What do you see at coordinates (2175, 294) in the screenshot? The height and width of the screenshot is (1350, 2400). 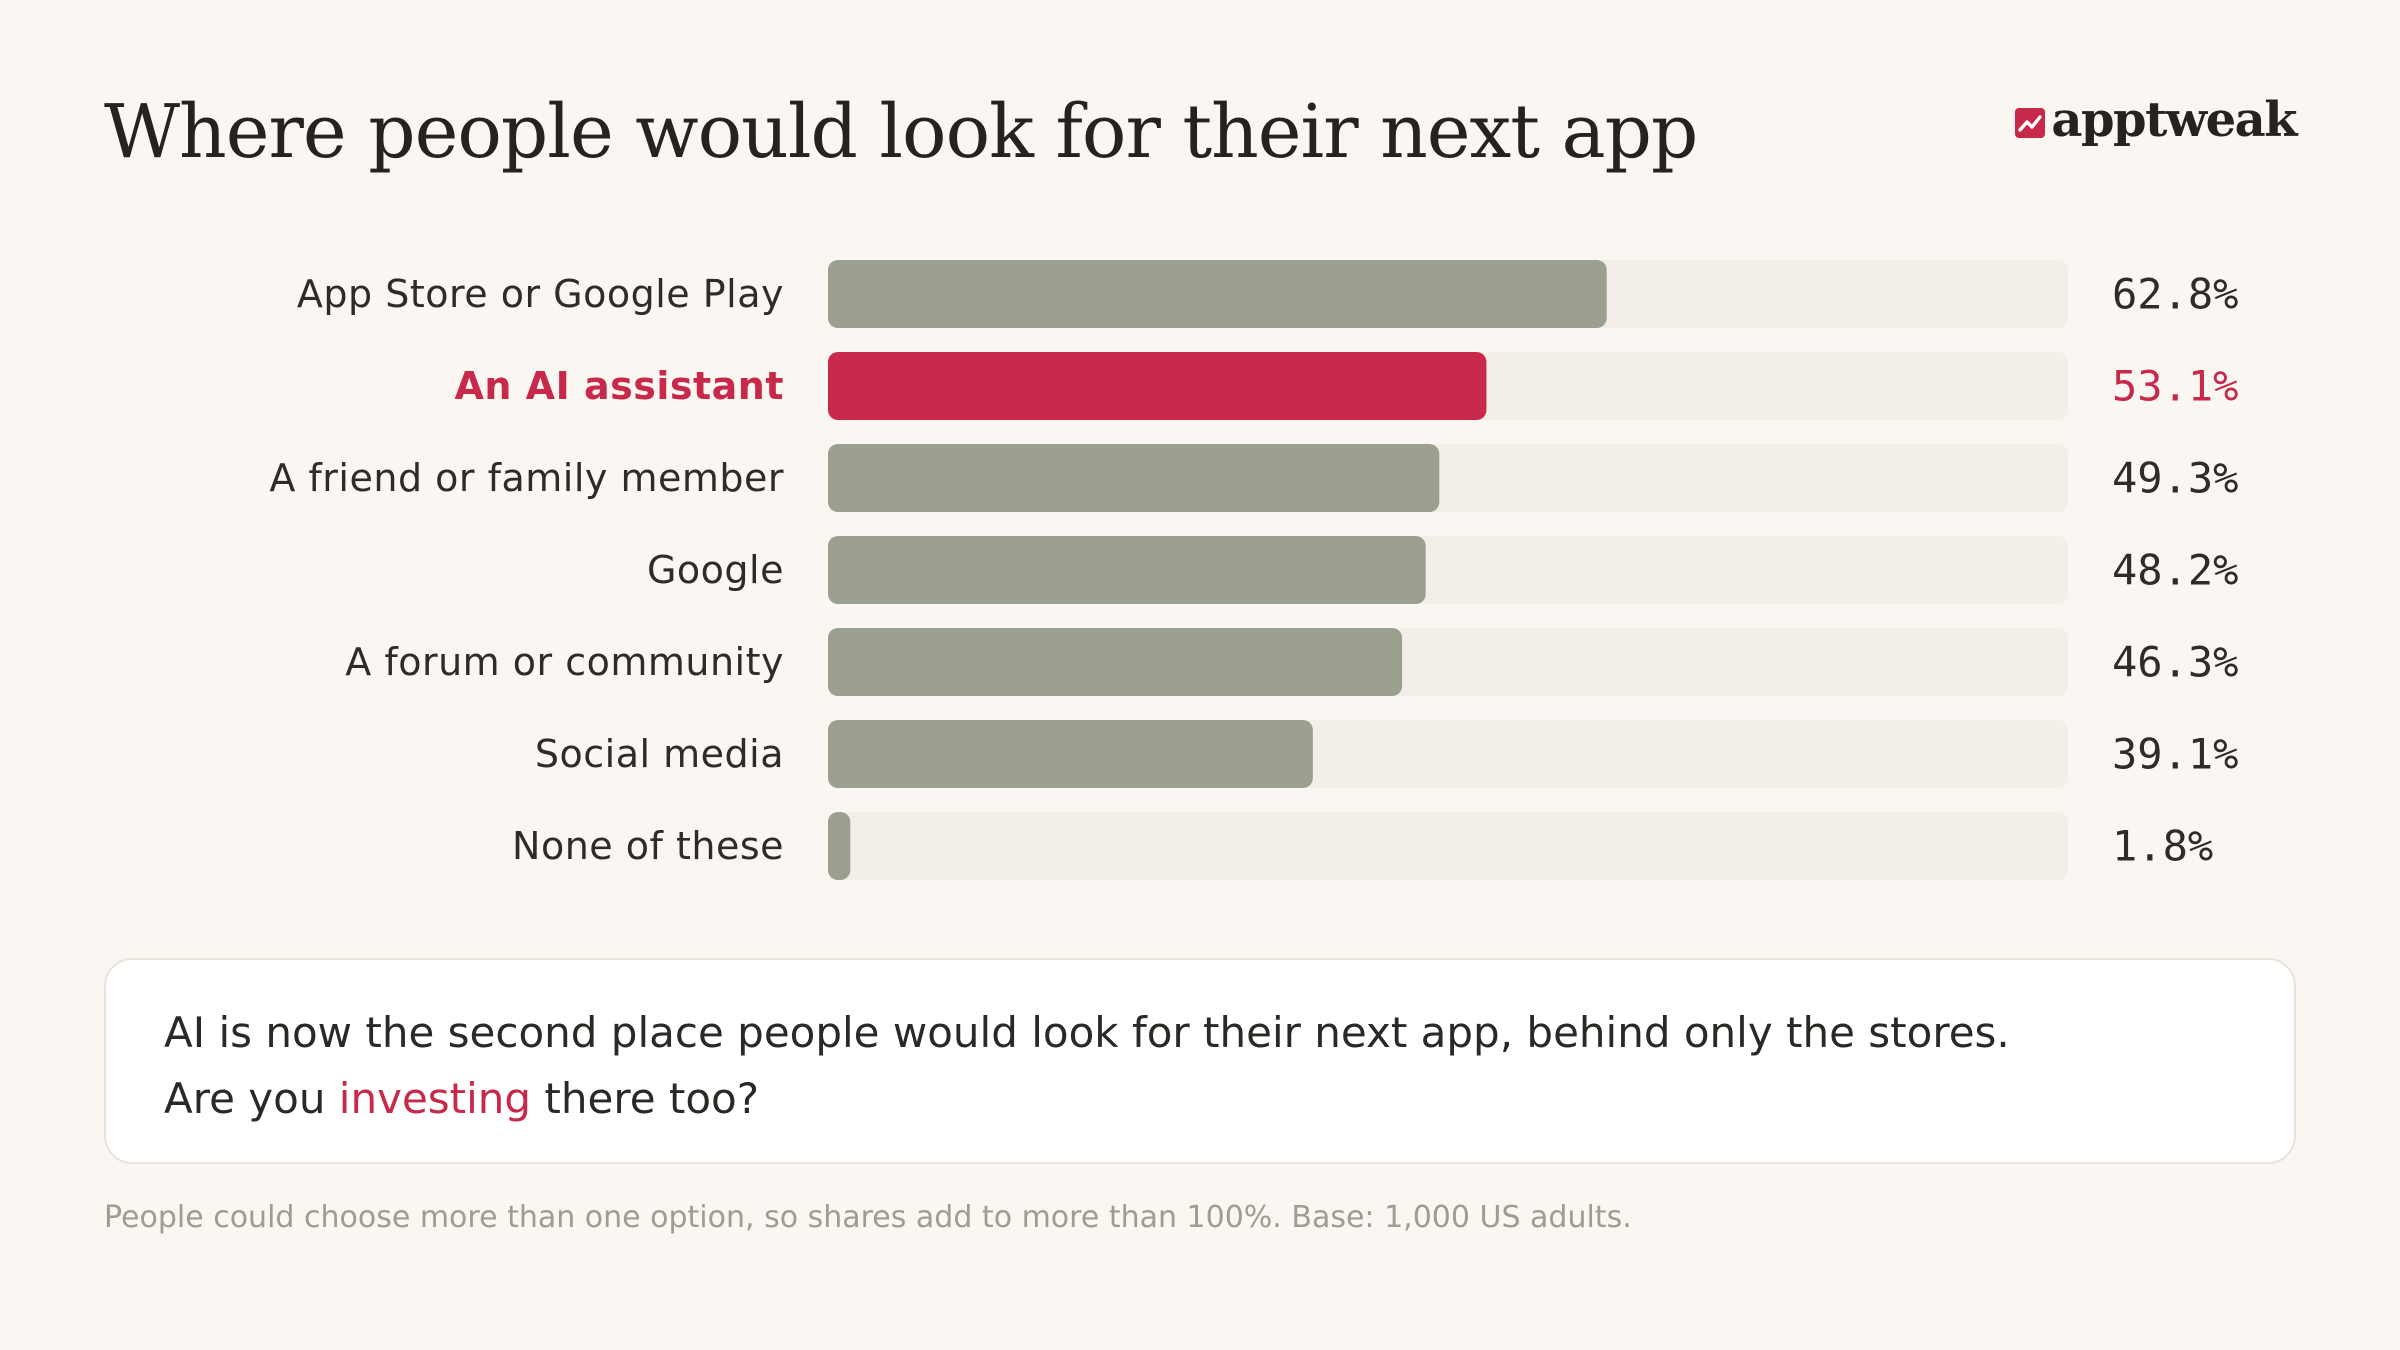 I see `value-label-row-1: 62.8%` at bounding box center [2175, 294].